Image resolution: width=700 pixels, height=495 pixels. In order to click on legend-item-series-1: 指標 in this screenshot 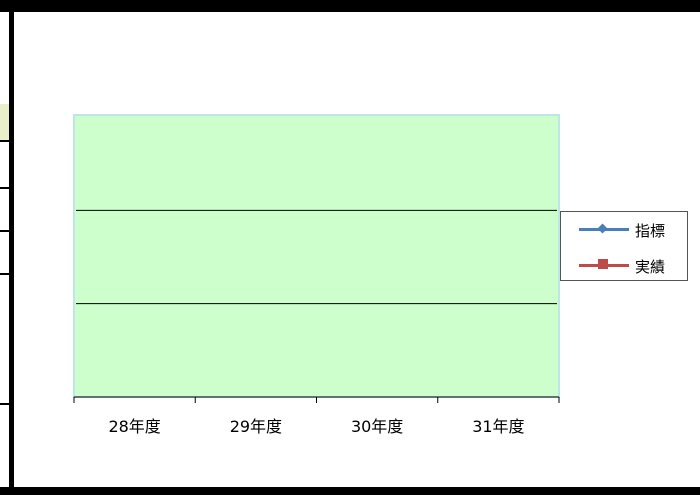, I will do `click(624, 229)`.